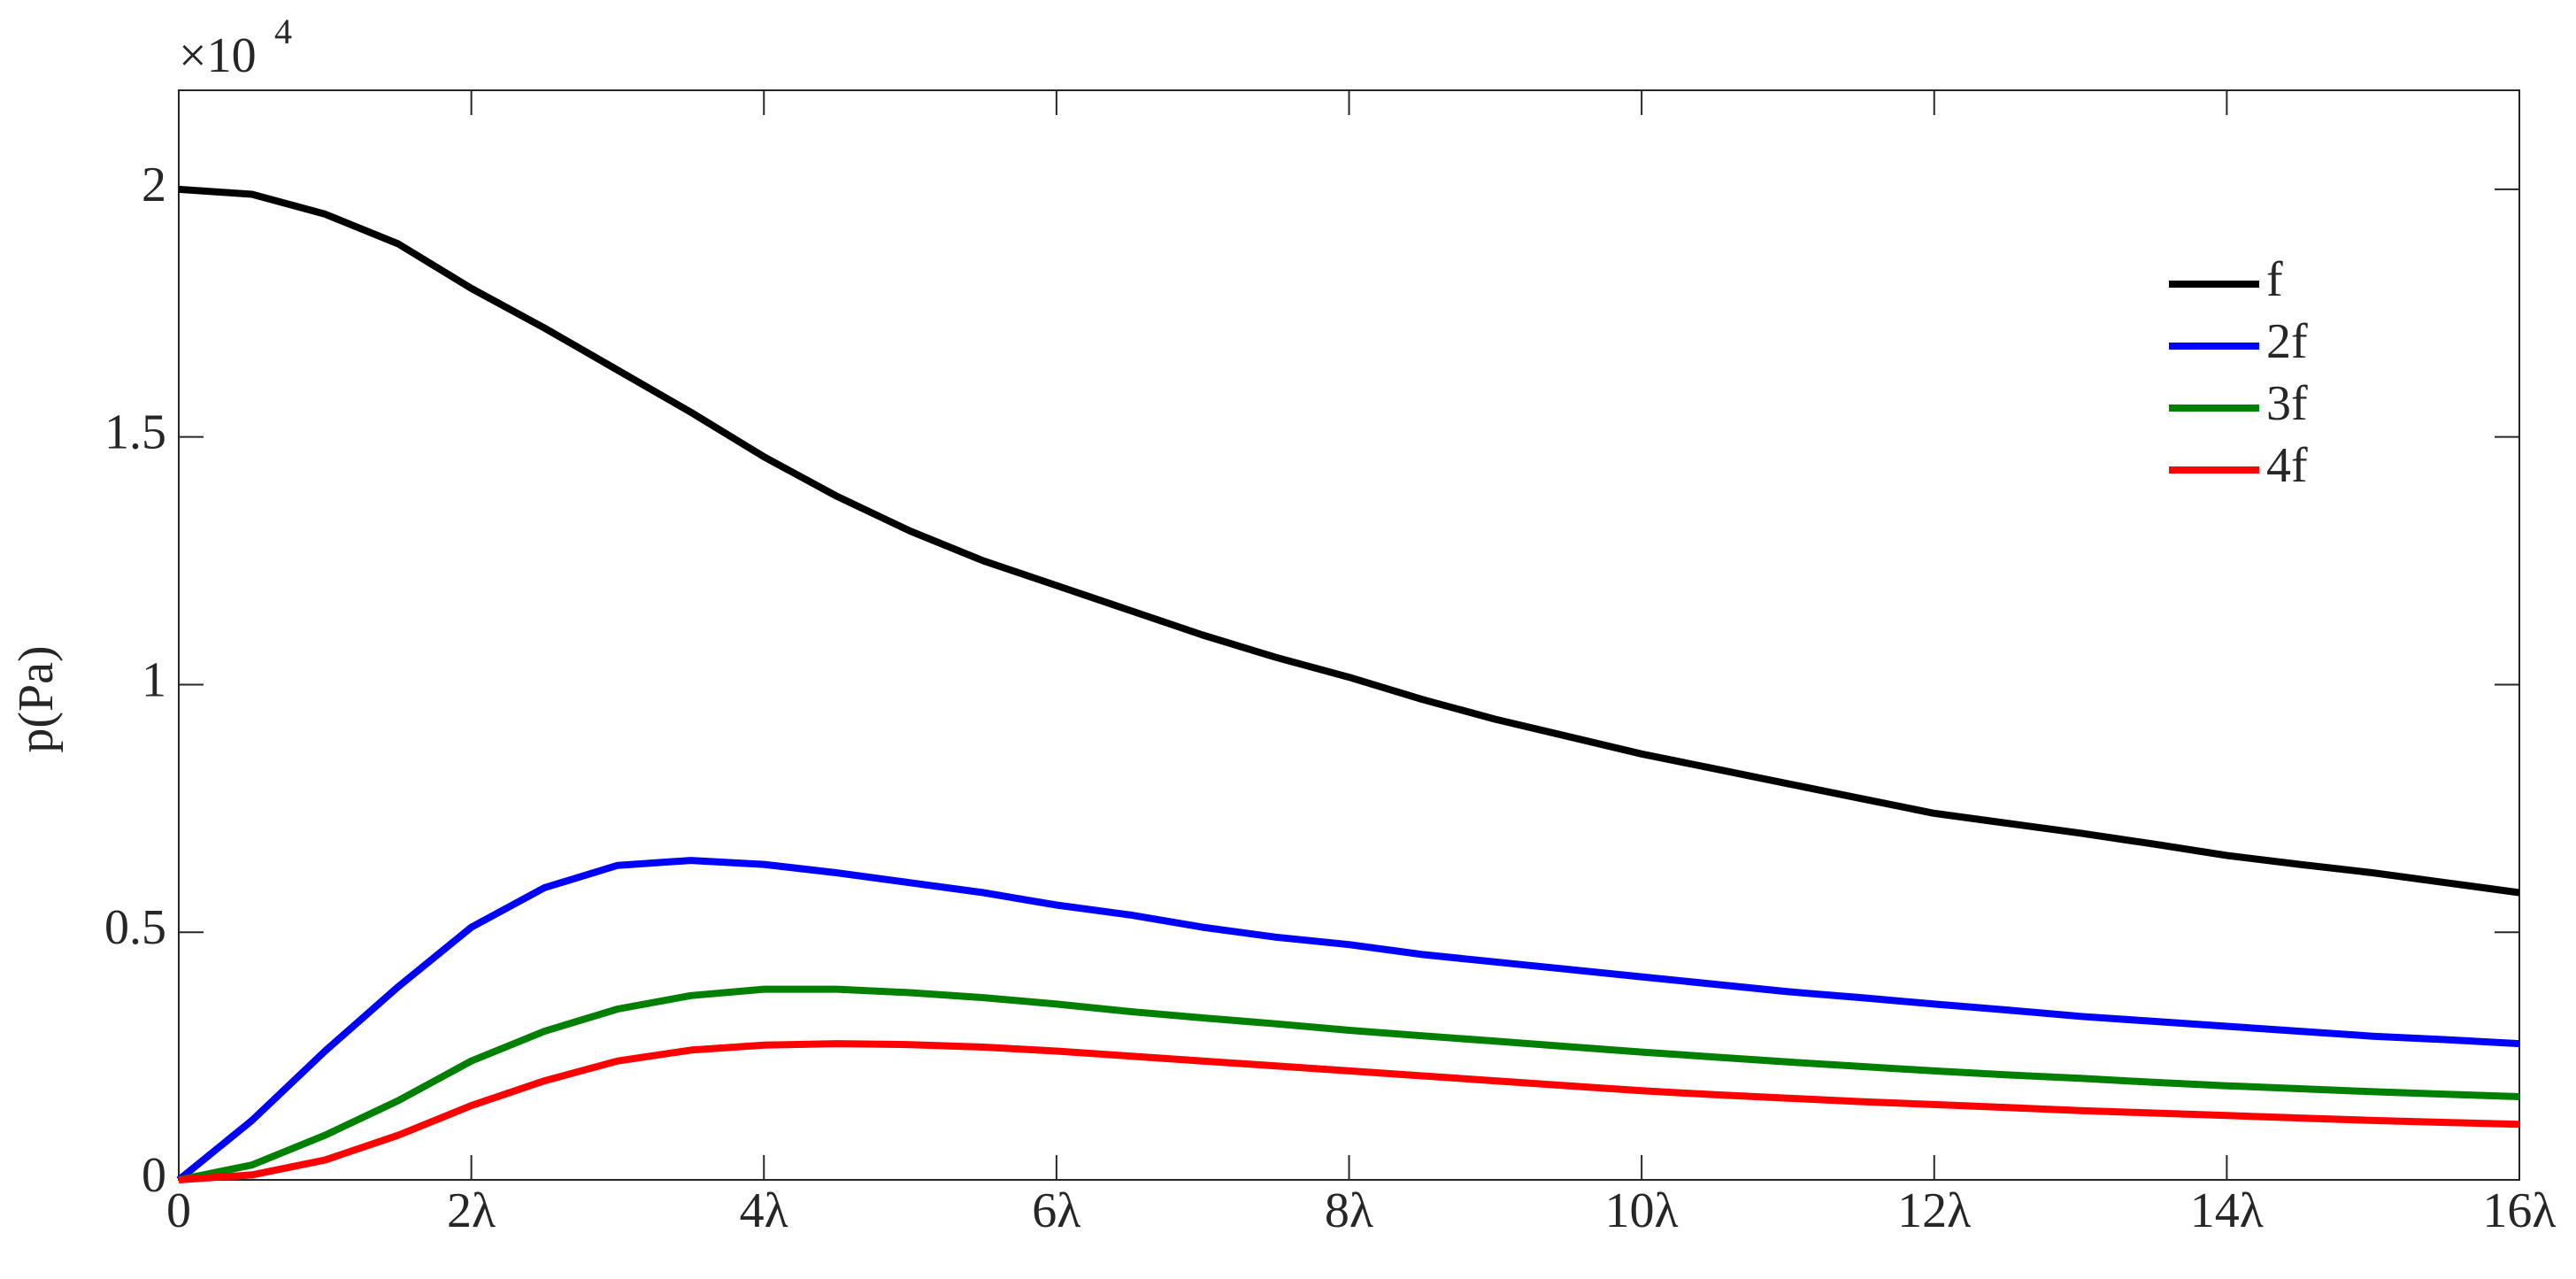 This screenshot has height=1279, width=2576. I want to click on y-tick-label: 1.5, so click(135, 432).